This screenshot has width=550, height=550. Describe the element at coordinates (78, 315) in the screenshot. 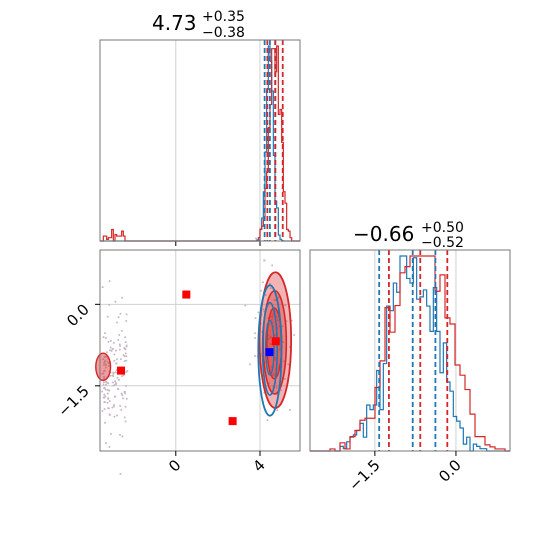

I see `y-tick-label: 0.0` at that location.